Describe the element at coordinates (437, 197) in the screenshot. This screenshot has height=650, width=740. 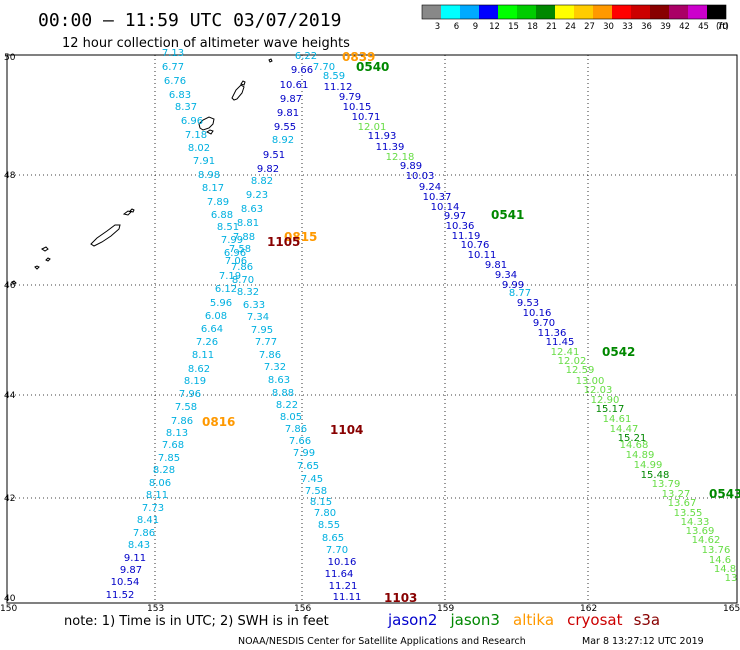
I see `wave-height-value: 10.37` at that location.